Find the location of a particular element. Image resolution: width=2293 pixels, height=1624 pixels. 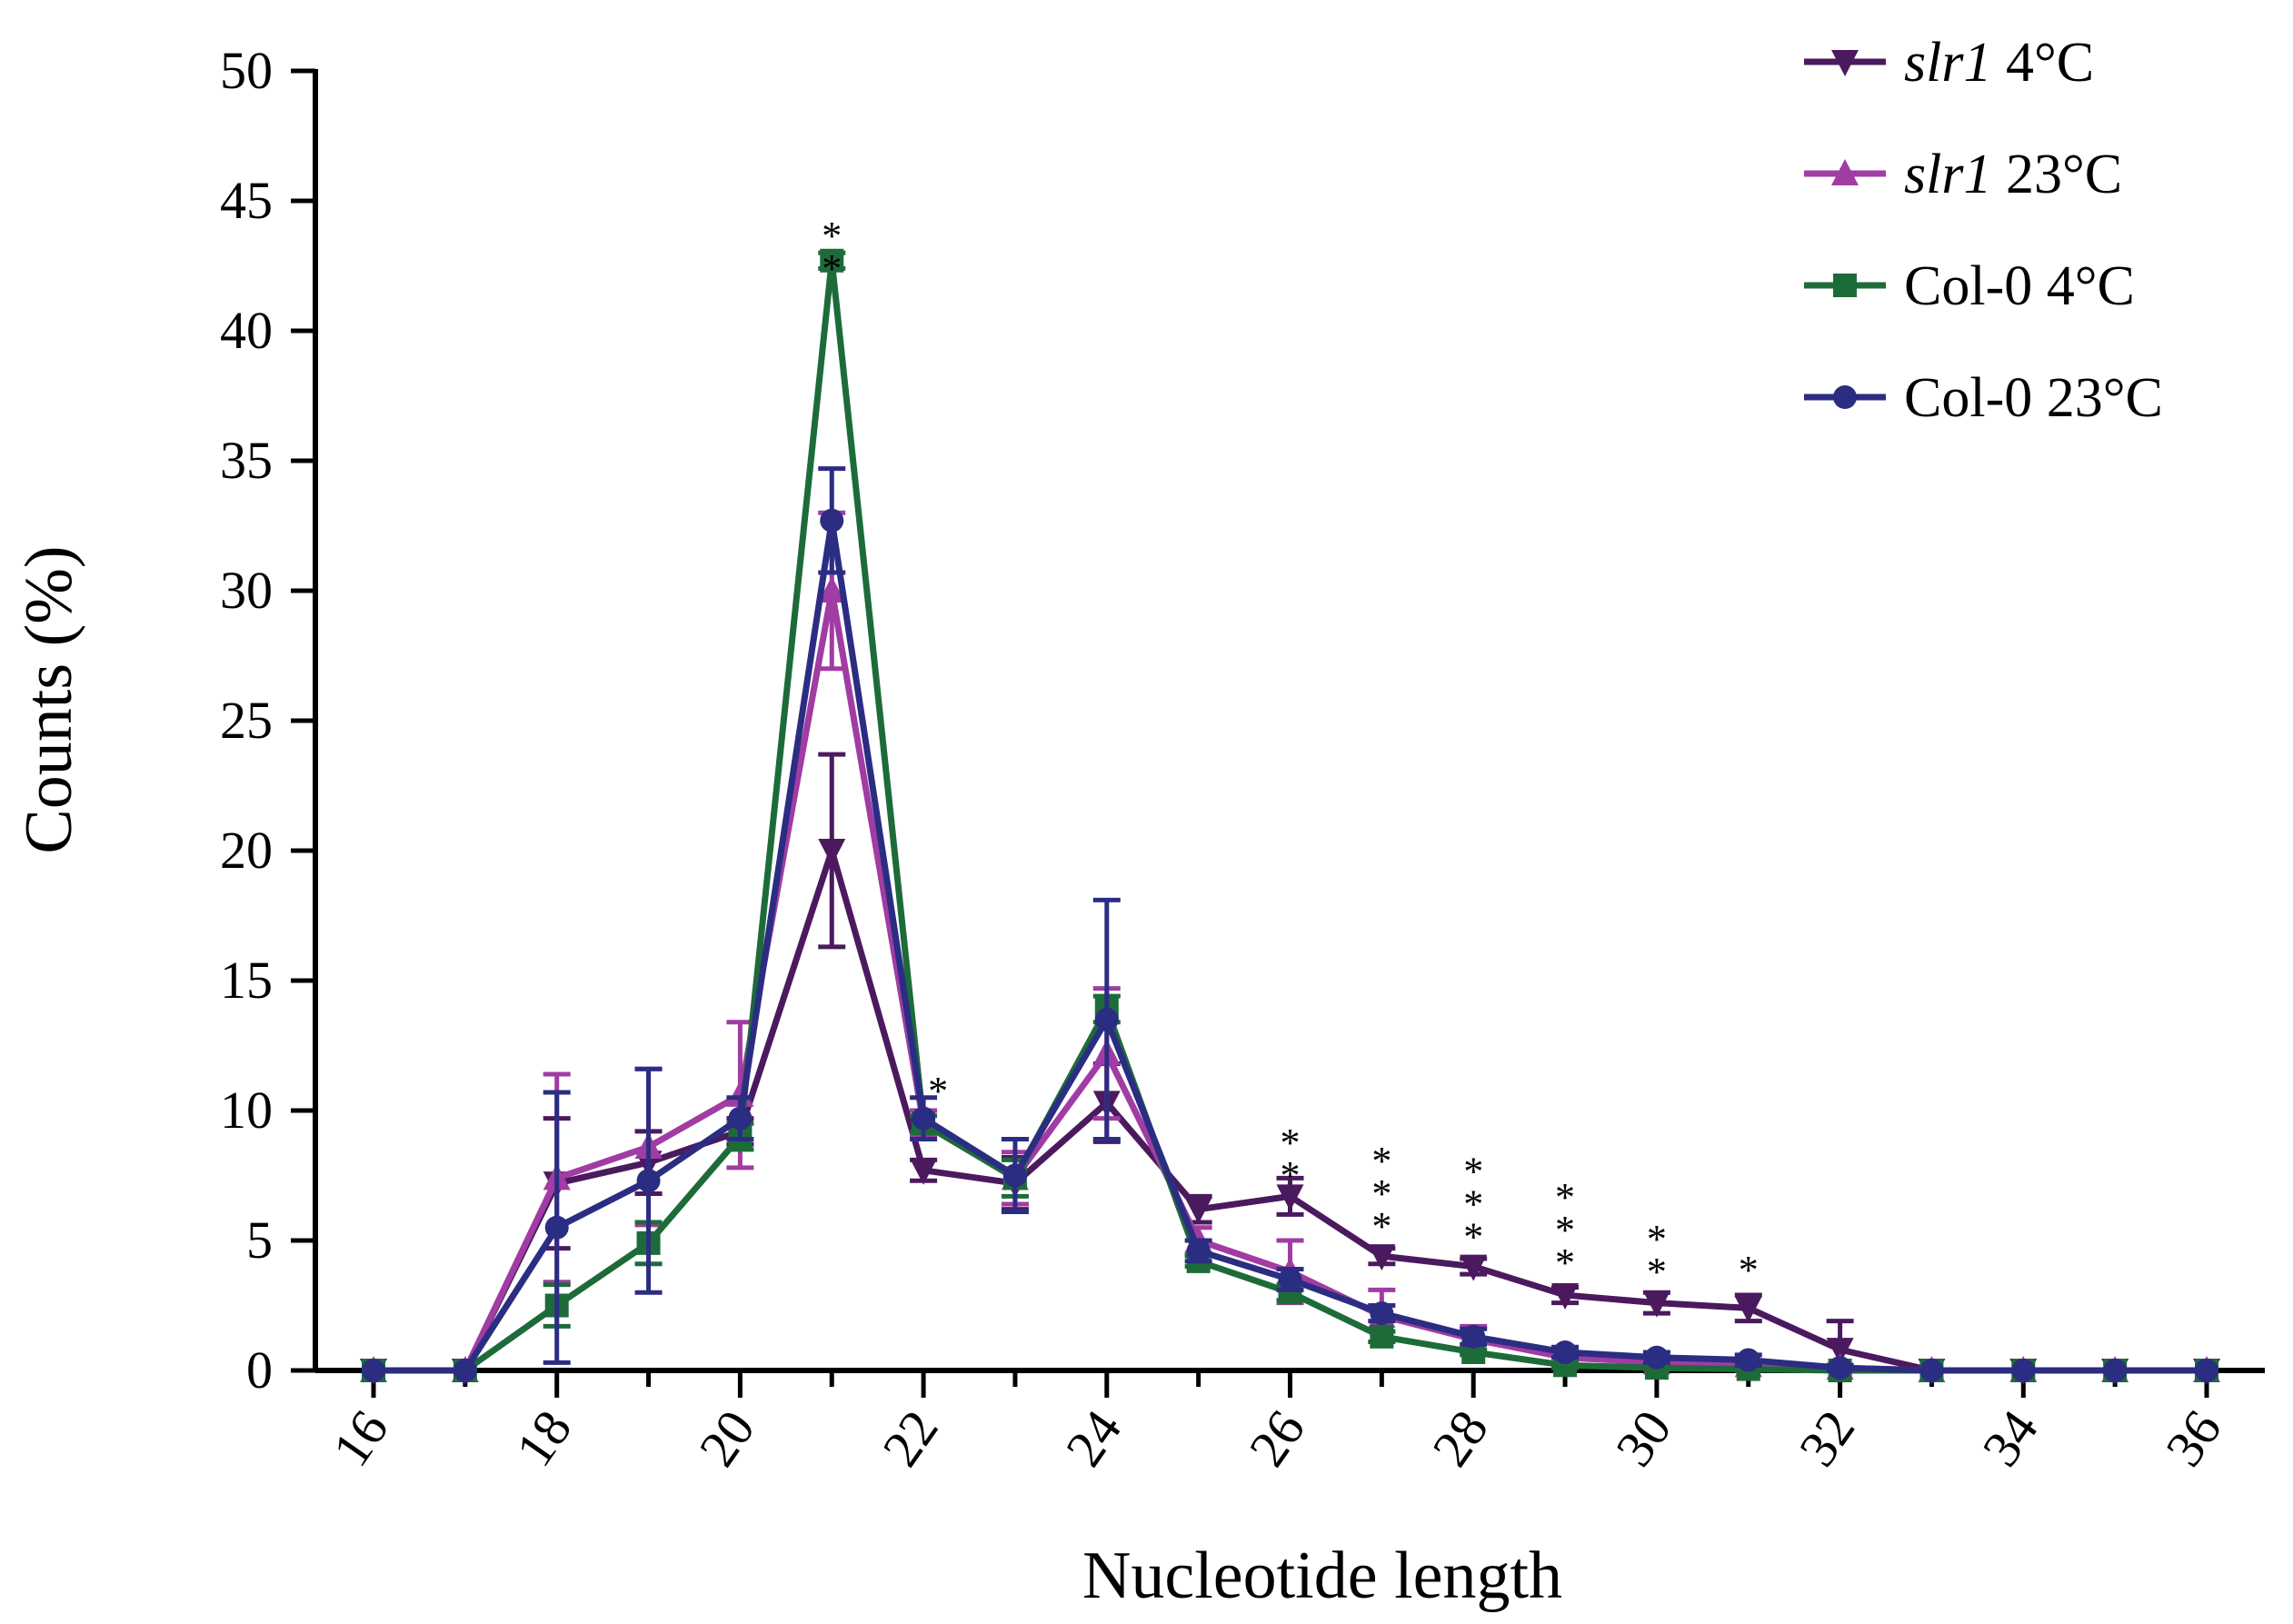

y-tick-label: 20 is located at coordinates (246, 850).